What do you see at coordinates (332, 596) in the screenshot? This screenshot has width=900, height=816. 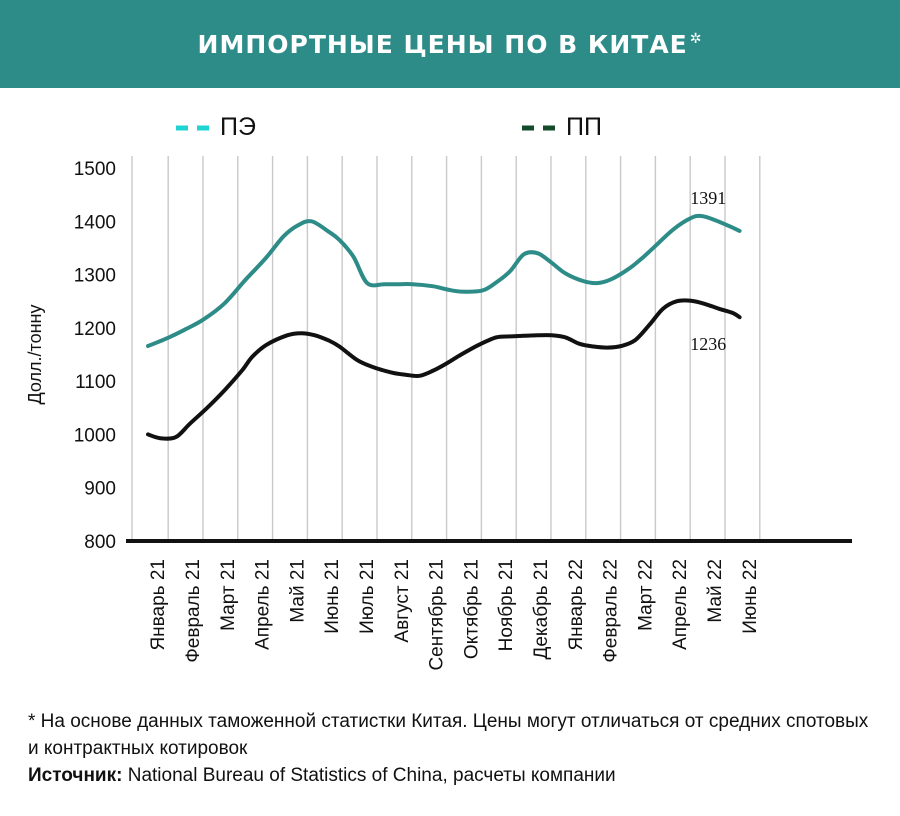 I see `x-tick-label: Июнь 21` at bounding box center [332, 596].